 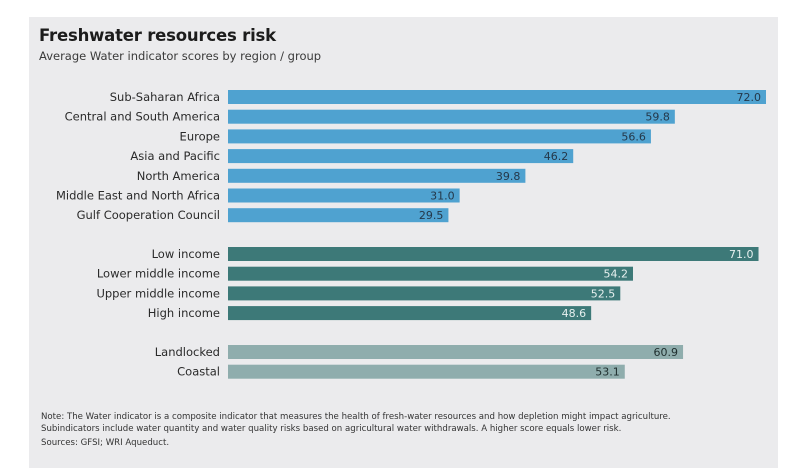 I want to click on chart-title: Freshwater resources risk, so click(x=157, y=35).